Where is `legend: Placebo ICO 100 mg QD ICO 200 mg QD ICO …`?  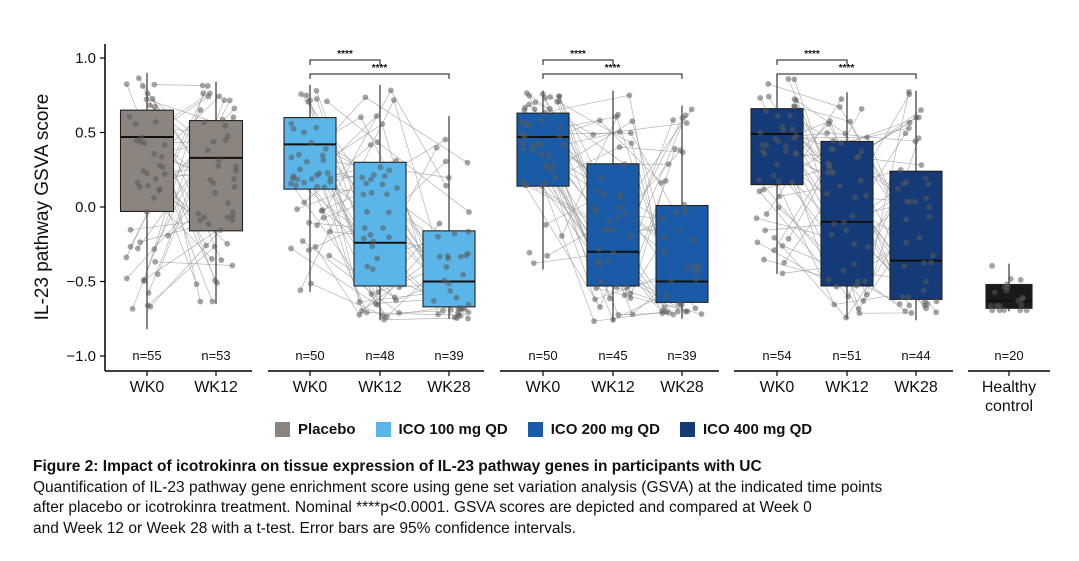
legend: Placebo ICO 100 mg QD ICO 200 mg QD ICO … is located at coordinates (553, 429).